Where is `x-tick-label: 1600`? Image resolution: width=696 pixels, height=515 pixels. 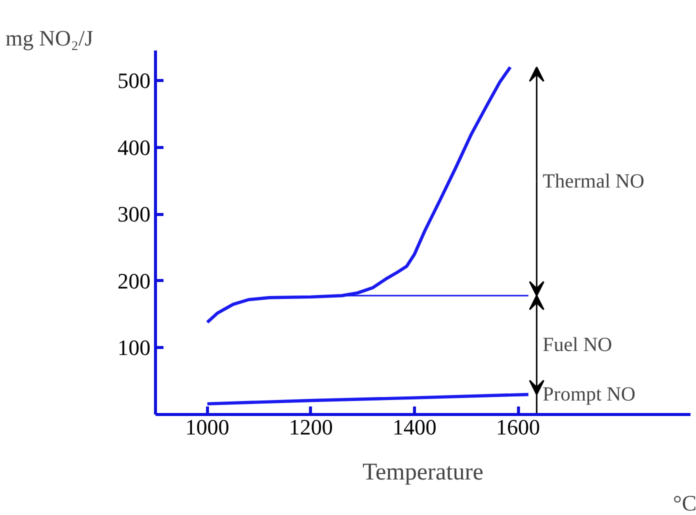
x-tick-label: 1600 is located at coordinates (518, 427).